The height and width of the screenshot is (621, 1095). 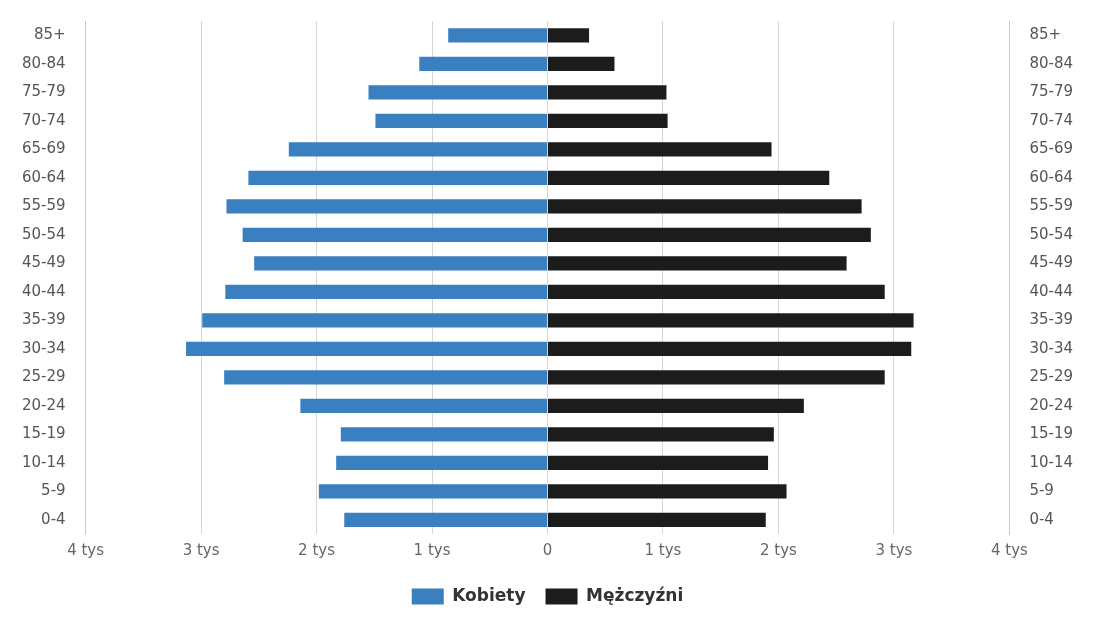 What do you see at coordinates (1045, 34) in the screenshot?
I see `category-label: 85+` at bounding box center [1045, 34].